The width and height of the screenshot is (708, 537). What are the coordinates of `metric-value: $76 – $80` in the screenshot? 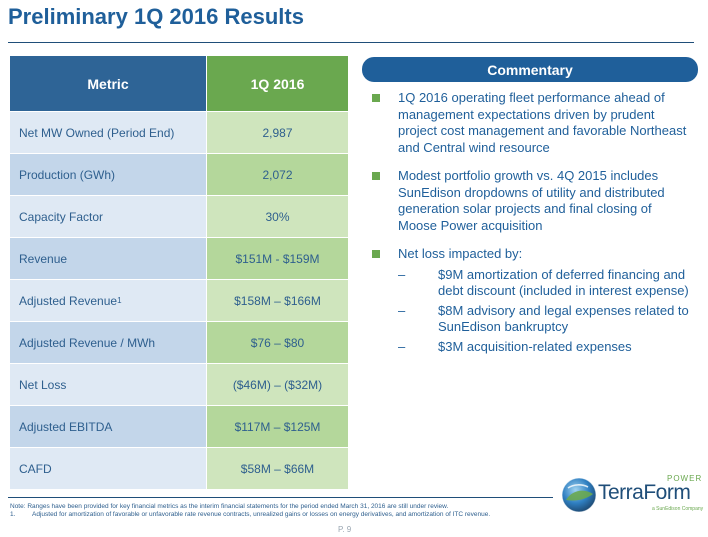 It's located at (277, 342).